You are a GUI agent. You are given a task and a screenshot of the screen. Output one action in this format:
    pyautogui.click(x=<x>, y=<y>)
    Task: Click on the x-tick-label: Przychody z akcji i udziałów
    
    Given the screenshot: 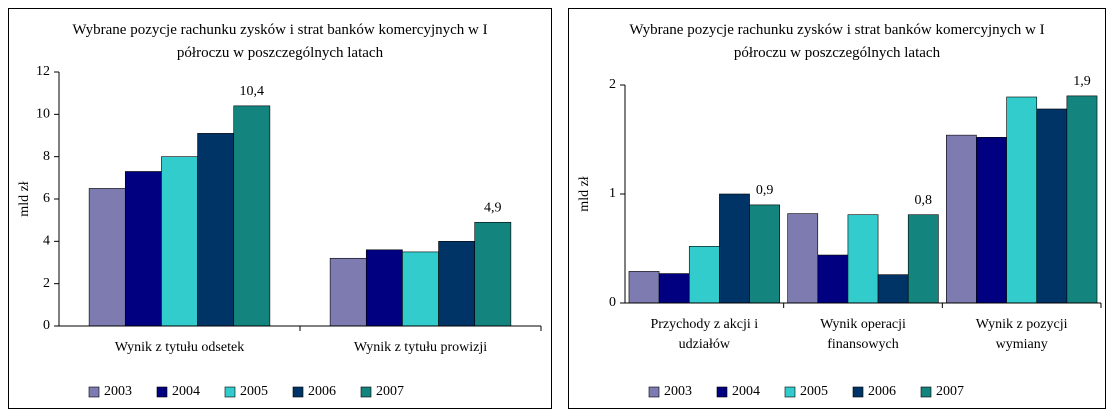 What is the action you would take?
    pyautogui.click(x=704, y=334)
    